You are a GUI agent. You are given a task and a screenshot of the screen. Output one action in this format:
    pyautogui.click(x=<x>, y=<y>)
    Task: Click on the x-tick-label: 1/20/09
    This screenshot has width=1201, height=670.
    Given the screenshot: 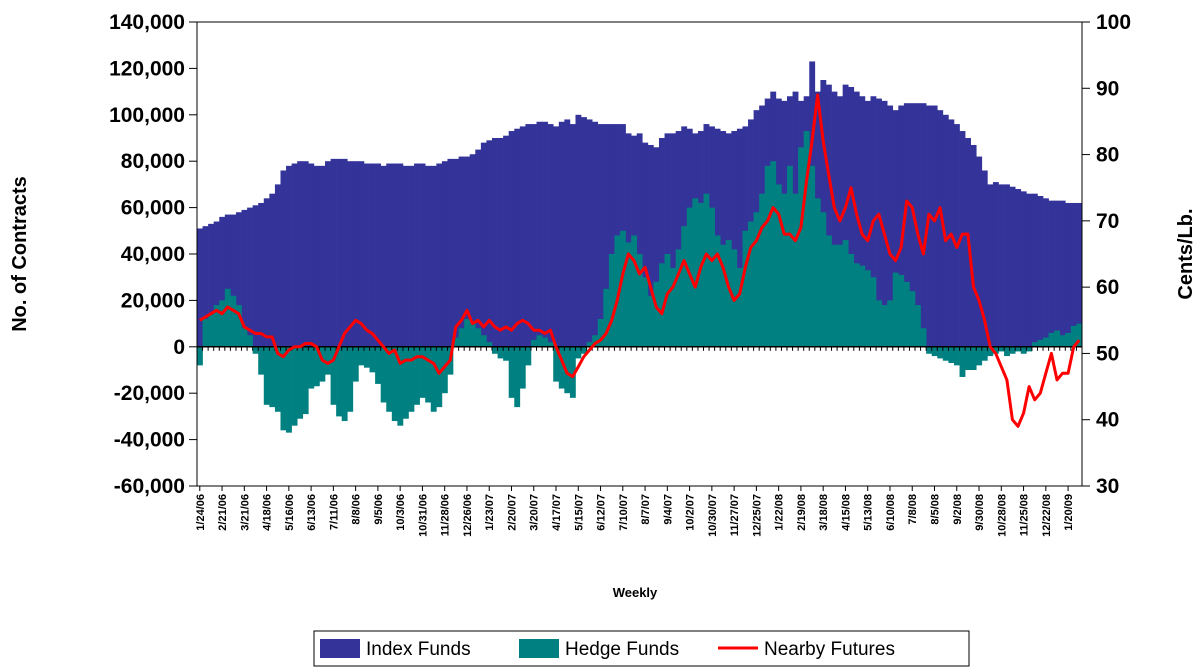 What is the action you would take?
    pyautogui.click(x=1069, y=512)
    